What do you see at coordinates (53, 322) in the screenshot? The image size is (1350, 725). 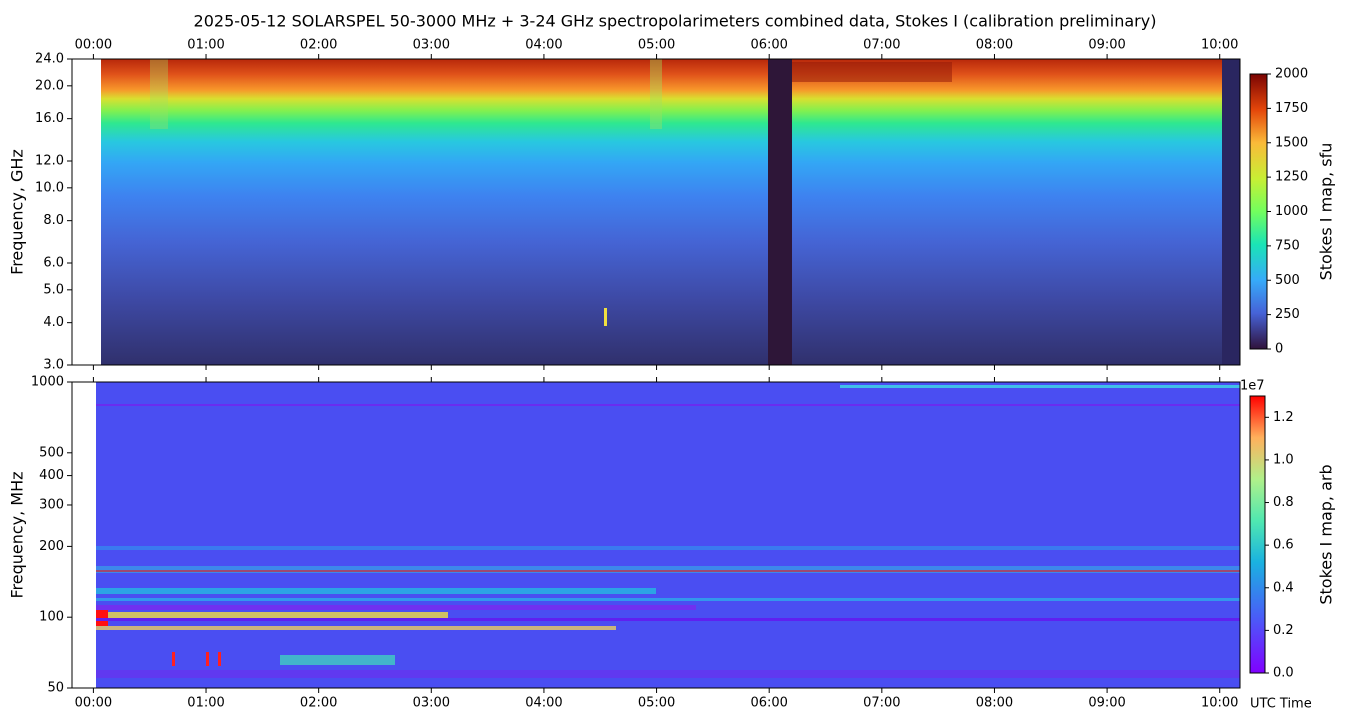 I see `y-tick-label: 4.0` at bounding box center [53, 322].